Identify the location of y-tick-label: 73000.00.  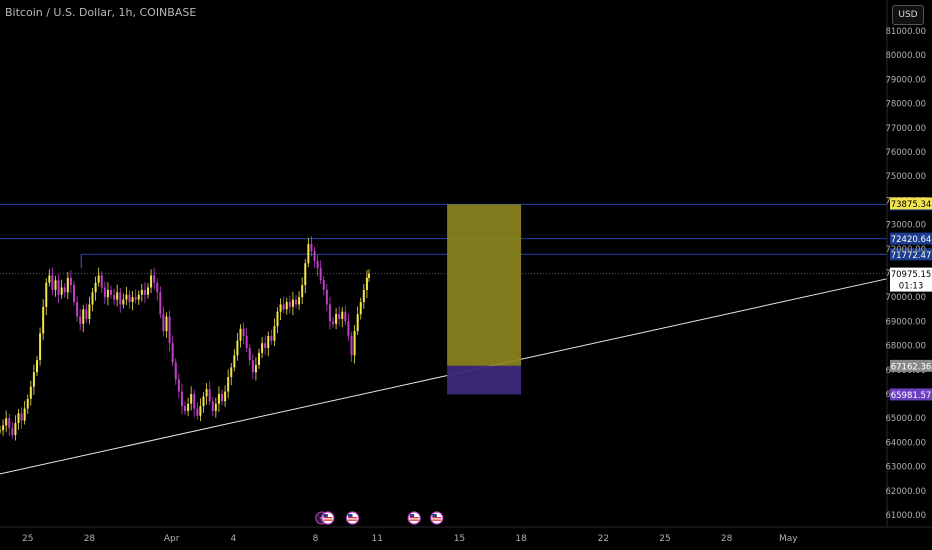
(905, 226).